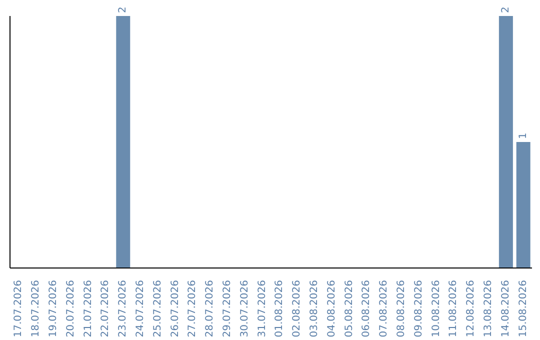 The image size is (540, 340). What do you see at coordinates (506, 309) in the screenshot?
I see `x-tick-label: 14.08.2026` at bounding box center [506, 309].